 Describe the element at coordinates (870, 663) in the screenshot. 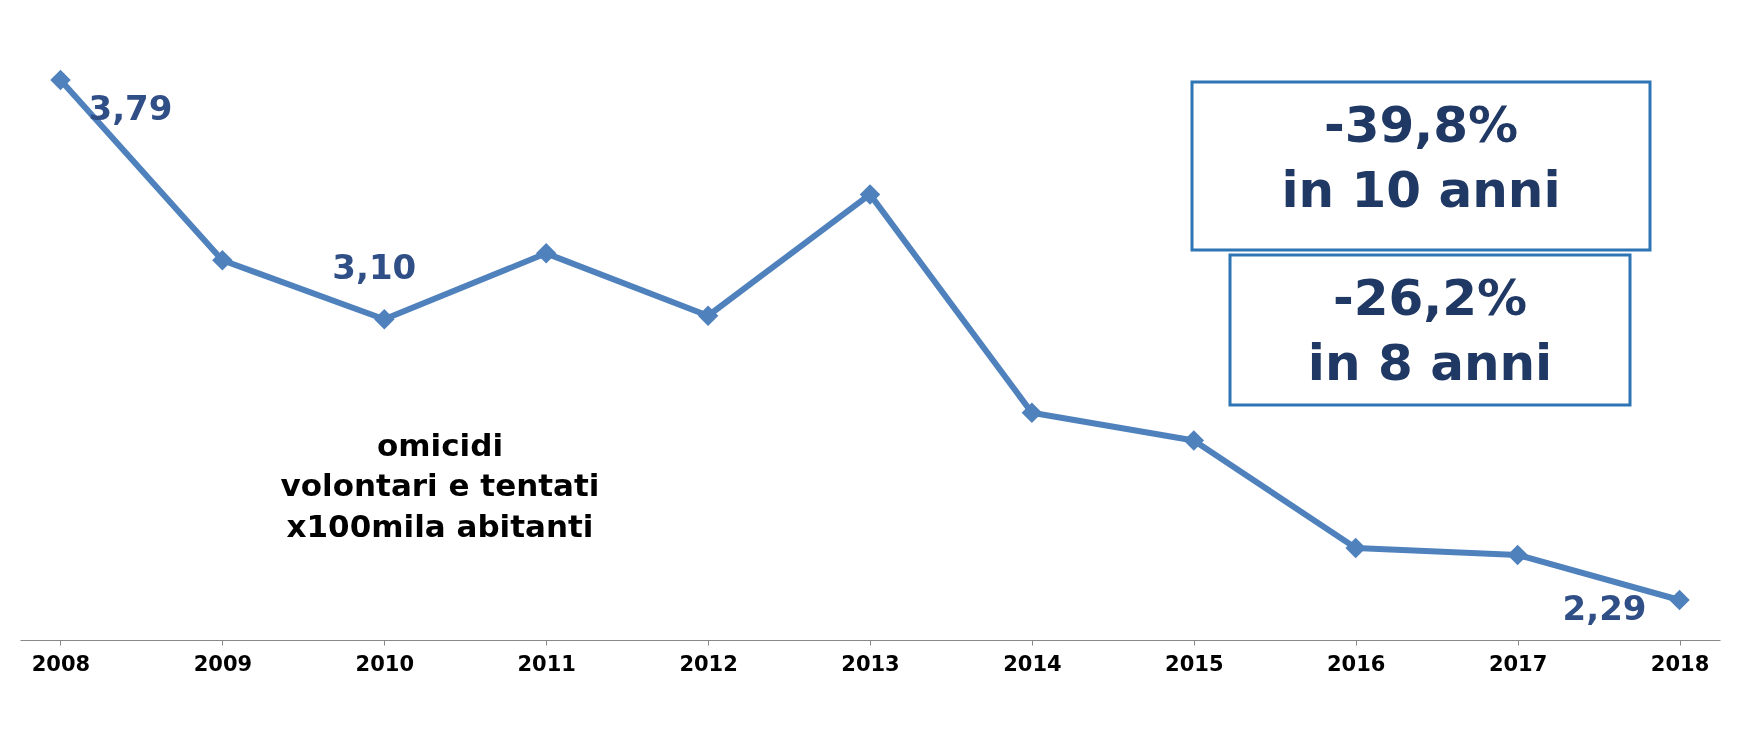

I see `x-tick-label: 2013` at that location.